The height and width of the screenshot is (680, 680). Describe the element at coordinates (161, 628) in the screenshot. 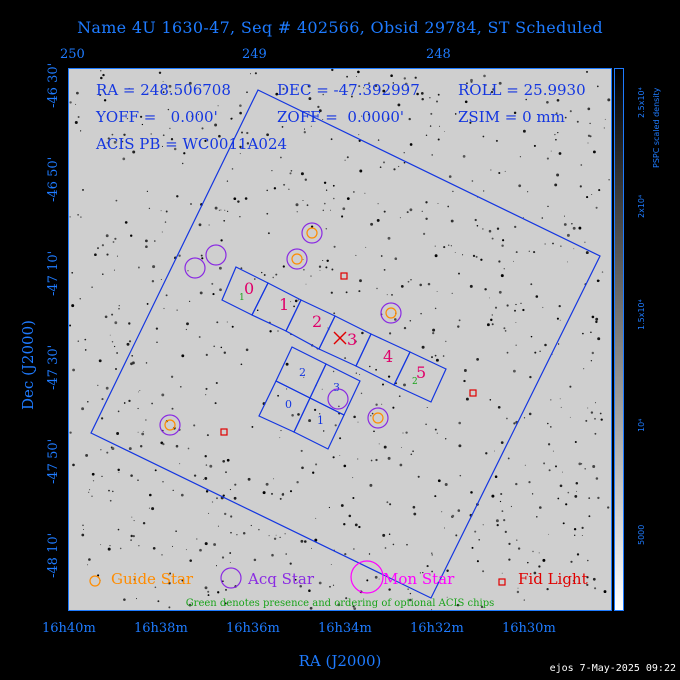

I see `ra-tick-2: 16h38m` at that location.